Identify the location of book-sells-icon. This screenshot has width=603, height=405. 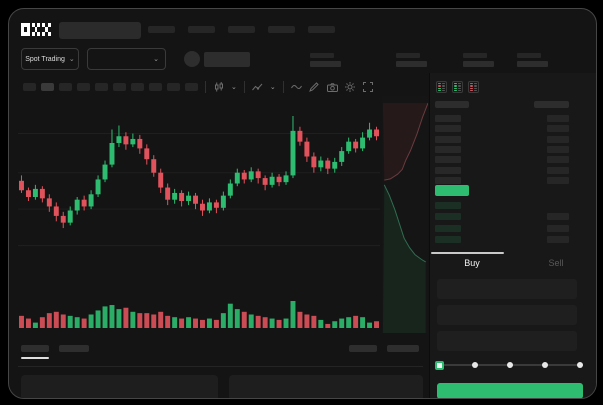
(473, 87).